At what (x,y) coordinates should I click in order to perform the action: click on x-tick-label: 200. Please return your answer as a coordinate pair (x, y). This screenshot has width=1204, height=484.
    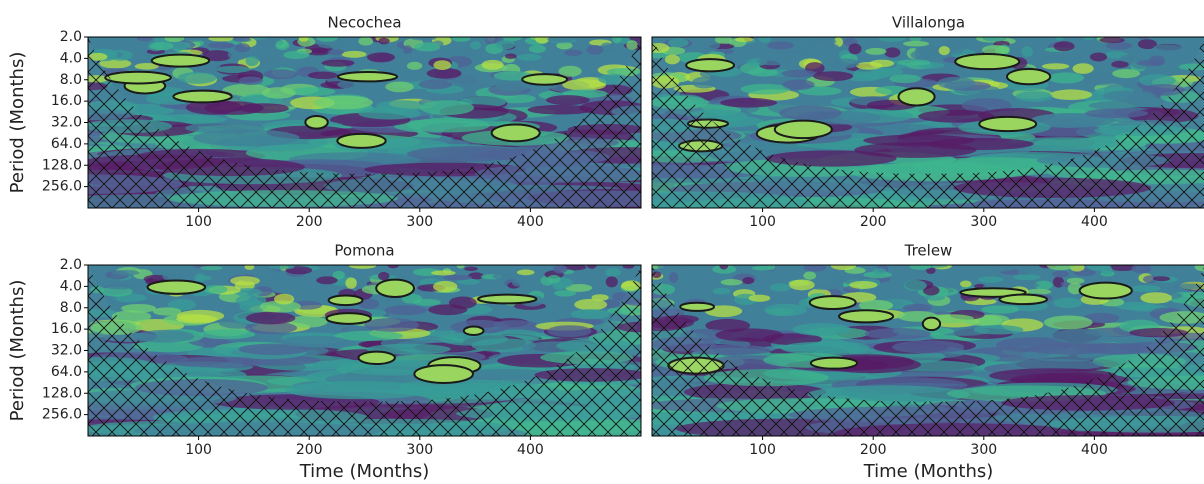
    Looking at the image, I should click on (309, 450).